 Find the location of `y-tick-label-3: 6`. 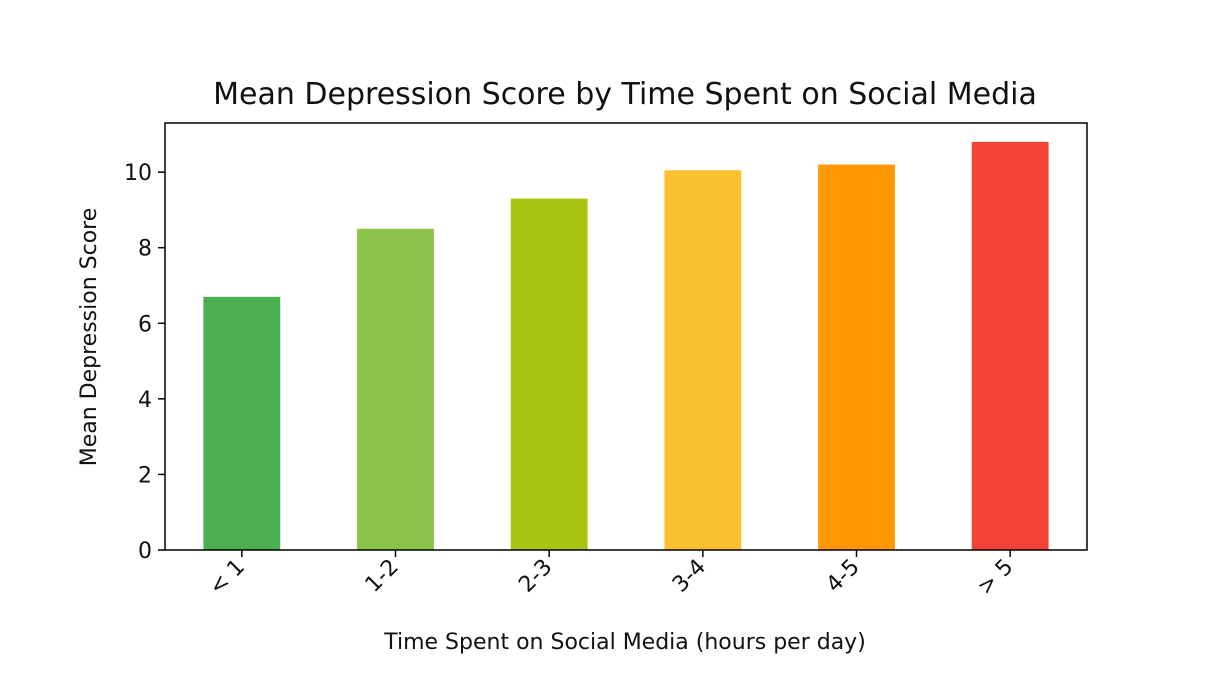

y-tick-label-3: 6 is located at coordinates (145, 324).